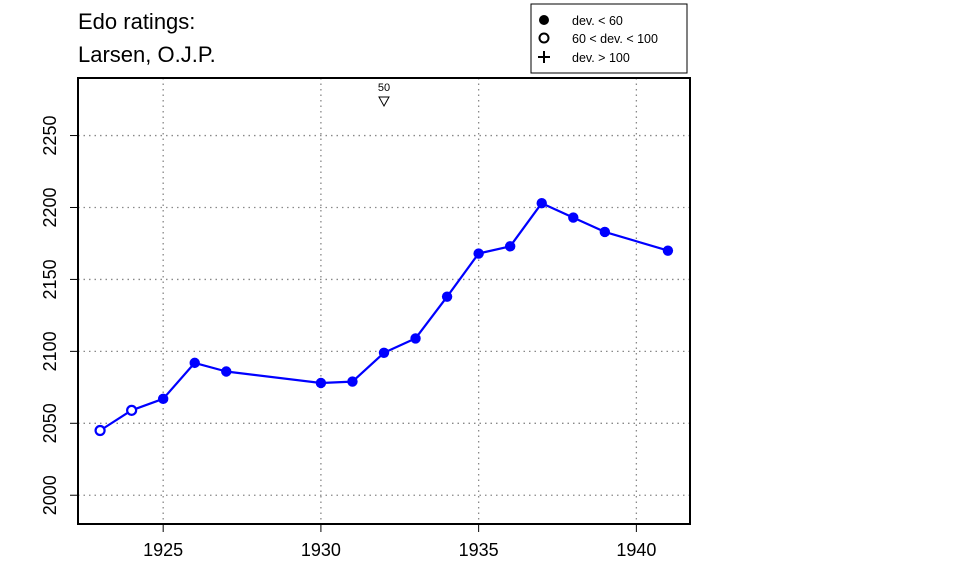  What do you see at coordinates (50, 423) in the screenshot?
I see `y-tick-label: 2050` at bounding box center [50, 423].